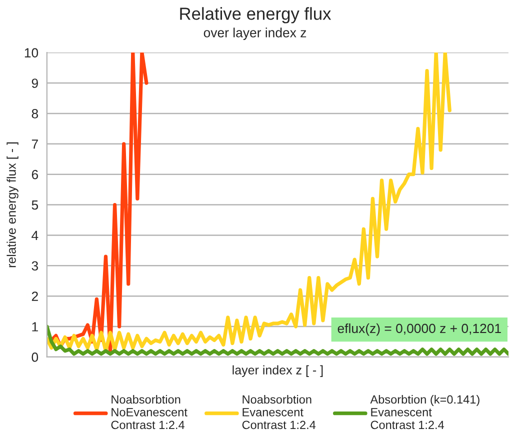 Image resolution: width=510 pixels, height=438 pixels. What do you see at coordinates (149, 412) in the screenshot?
I see `legend-label: Noabsorbtion NoEvanescent Contrast 1:2.4` at bounding box center [149, 412].